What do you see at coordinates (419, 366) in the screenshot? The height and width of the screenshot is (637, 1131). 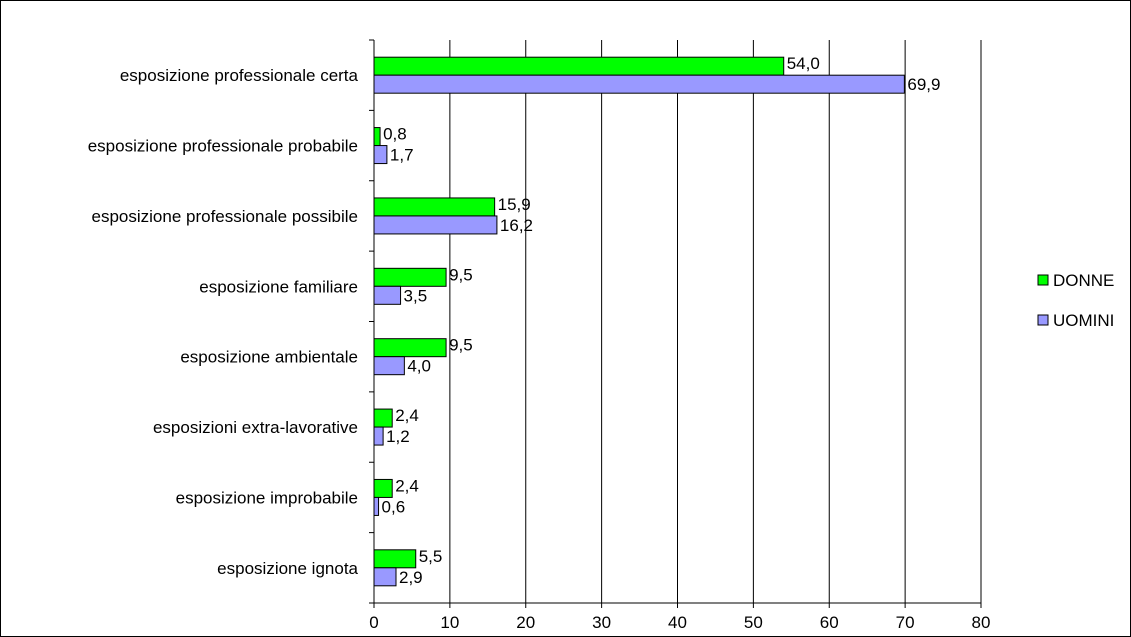 I see `data-label-uomini: 4,0` at bounding box center [419, 366].